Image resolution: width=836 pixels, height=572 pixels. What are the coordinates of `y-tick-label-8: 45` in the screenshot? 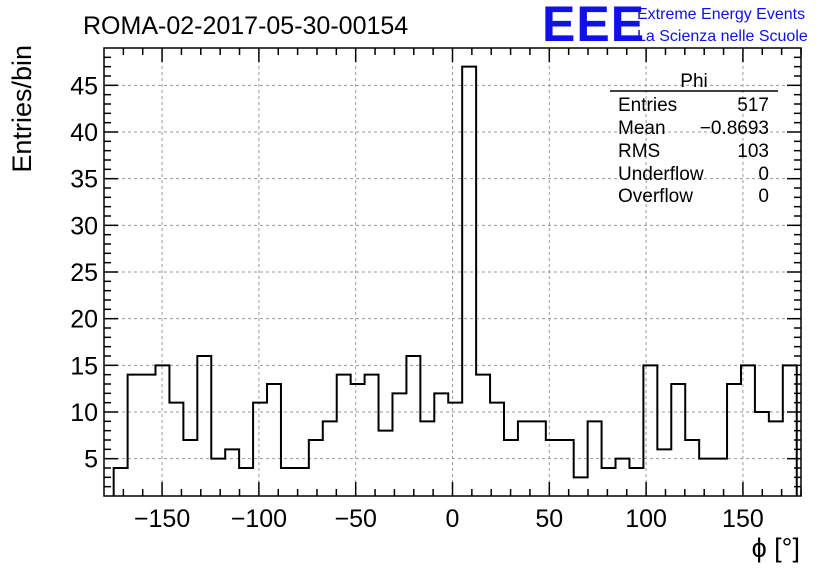 It's located at (84, 86).